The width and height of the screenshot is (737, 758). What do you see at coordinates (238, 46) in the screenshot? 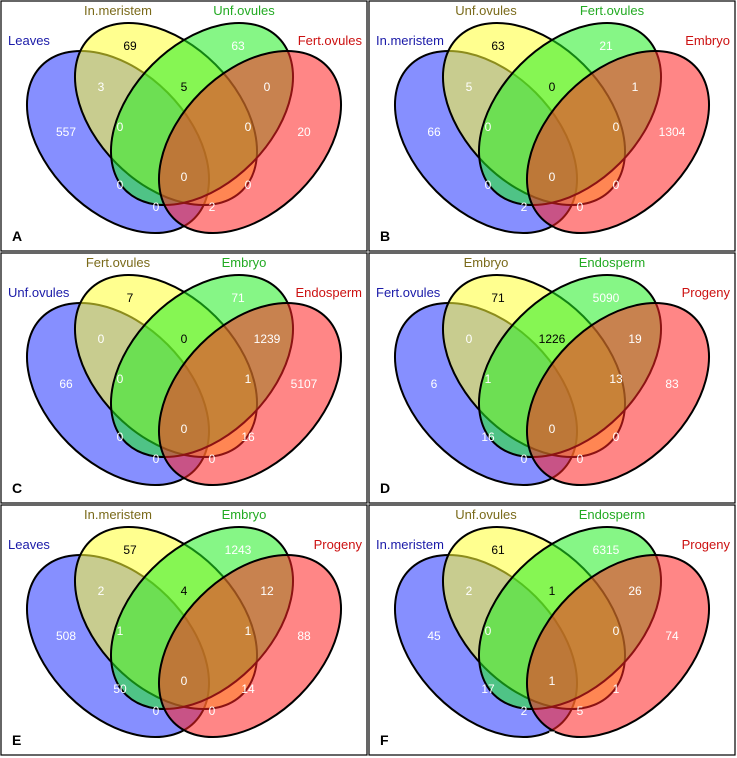
I see `region-count-c: 63` at bounding box center [238, 46].